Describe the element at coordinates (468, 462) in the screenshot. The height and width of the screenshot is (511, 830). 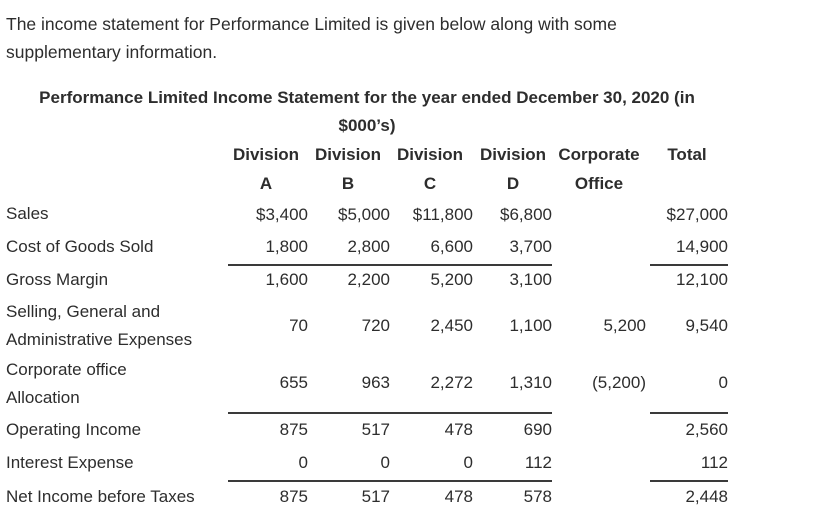
I see `cell-interest-division-c: 0` at that location.